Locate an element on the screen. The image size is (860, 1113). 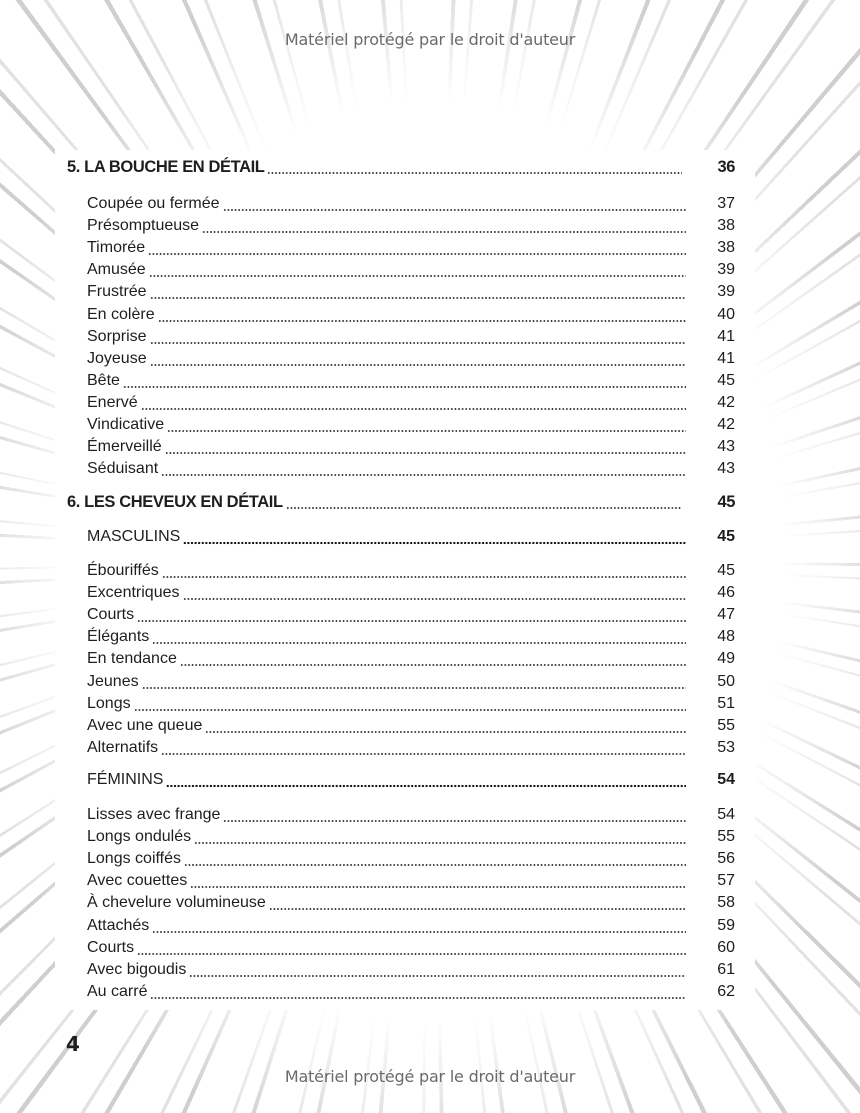
toc-entry: Alternatifs 53 is located at coordinates (430, 750).